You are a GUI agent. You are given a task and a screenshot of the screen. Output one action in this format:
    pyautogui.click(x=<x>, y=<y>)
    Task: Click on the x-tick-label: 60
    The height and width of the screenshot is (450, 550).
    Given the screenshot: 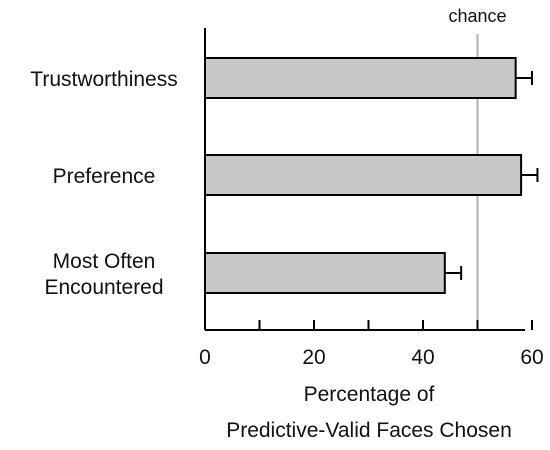 What is the action you would take?
    pyautogui.click(x=531, y=357)
    